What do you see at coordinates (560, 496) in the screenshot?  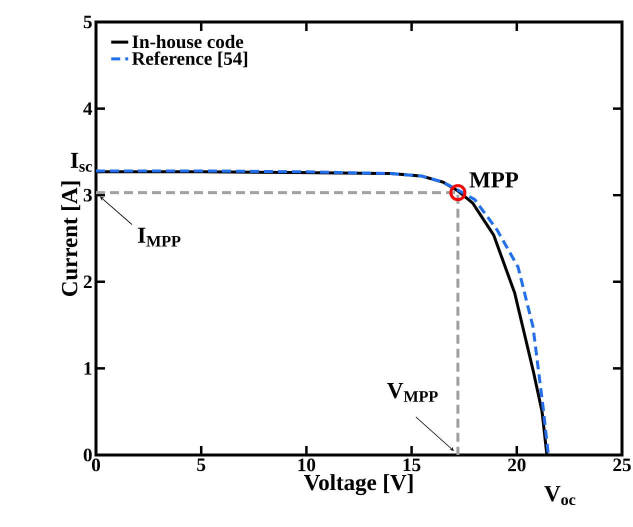 I see `annotation: V$_{oc}$` at bounding box center [560, 496].